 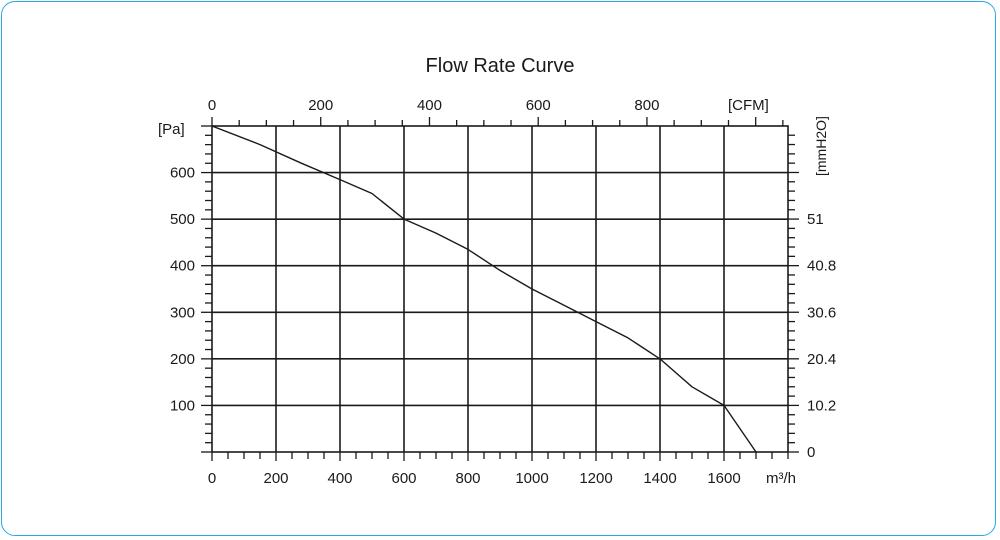 I want to click on chart-title: Flow Rate Curve, so click(x=500, y=66).